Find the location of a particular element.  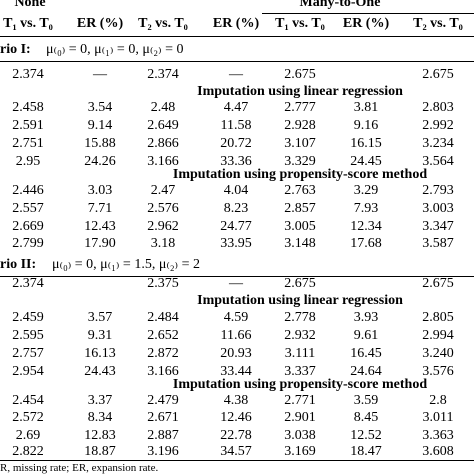

cell: 12.83 is located at coordinates (100, 435).